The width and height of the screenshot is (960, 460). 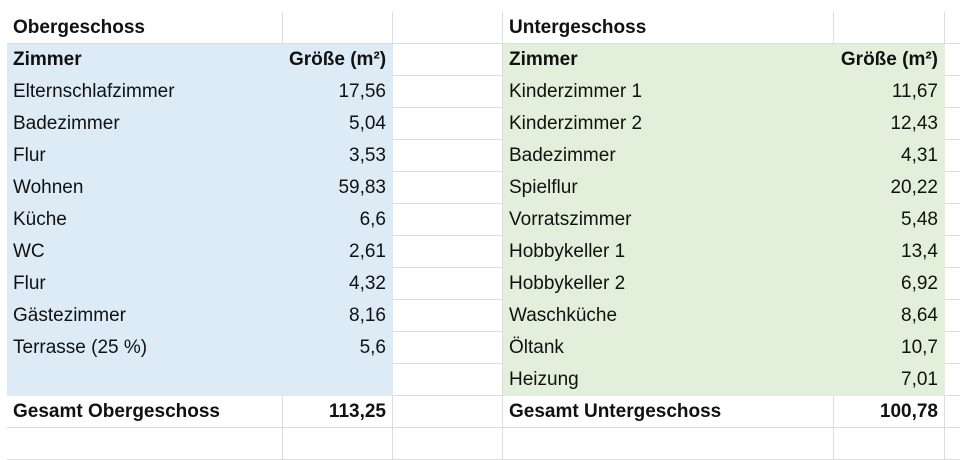 What do you see at coordinates (889, 220) in the screenshot?
I see `room-size: 5,48` at bounding box center [889, 220].